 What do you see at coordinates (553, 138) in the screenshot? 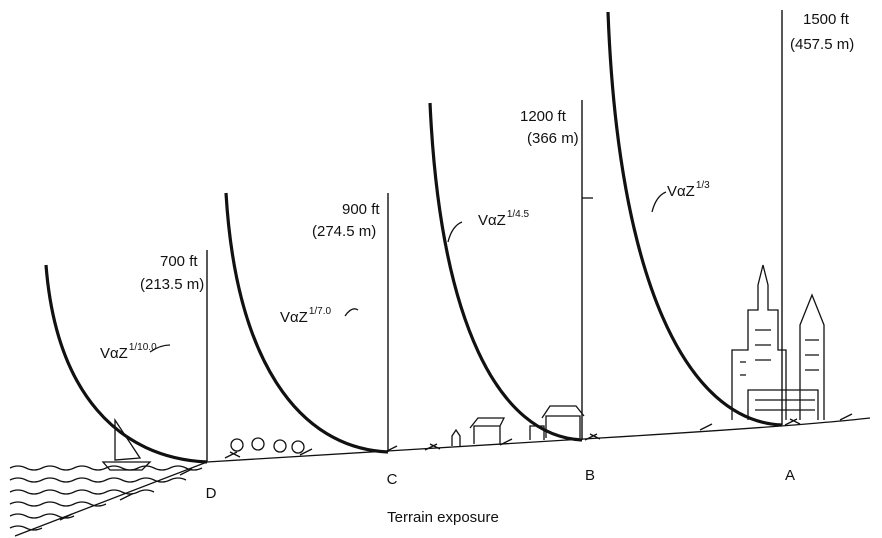
I see `height-m: (366 m)` at bounding box center [553, 138].